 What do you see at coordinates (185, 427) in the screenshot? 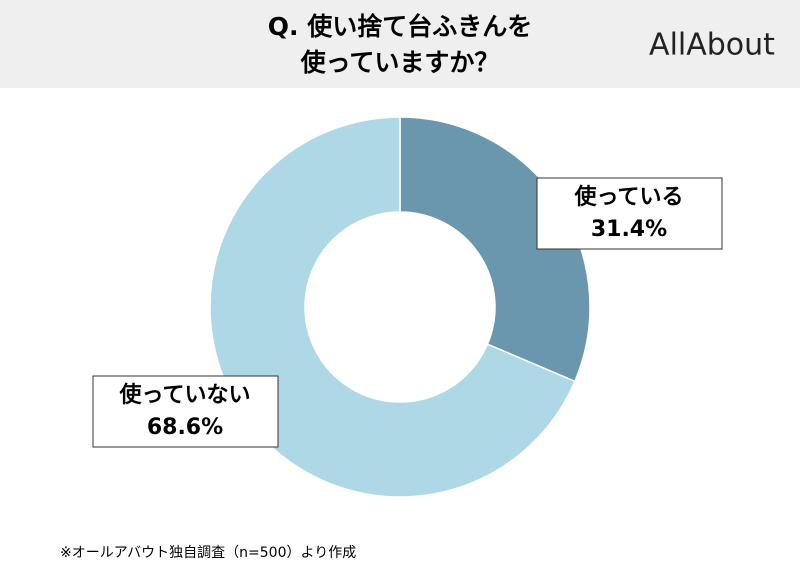
I see `slice-value-label: 68.6%` at bounding box center [185, 427].